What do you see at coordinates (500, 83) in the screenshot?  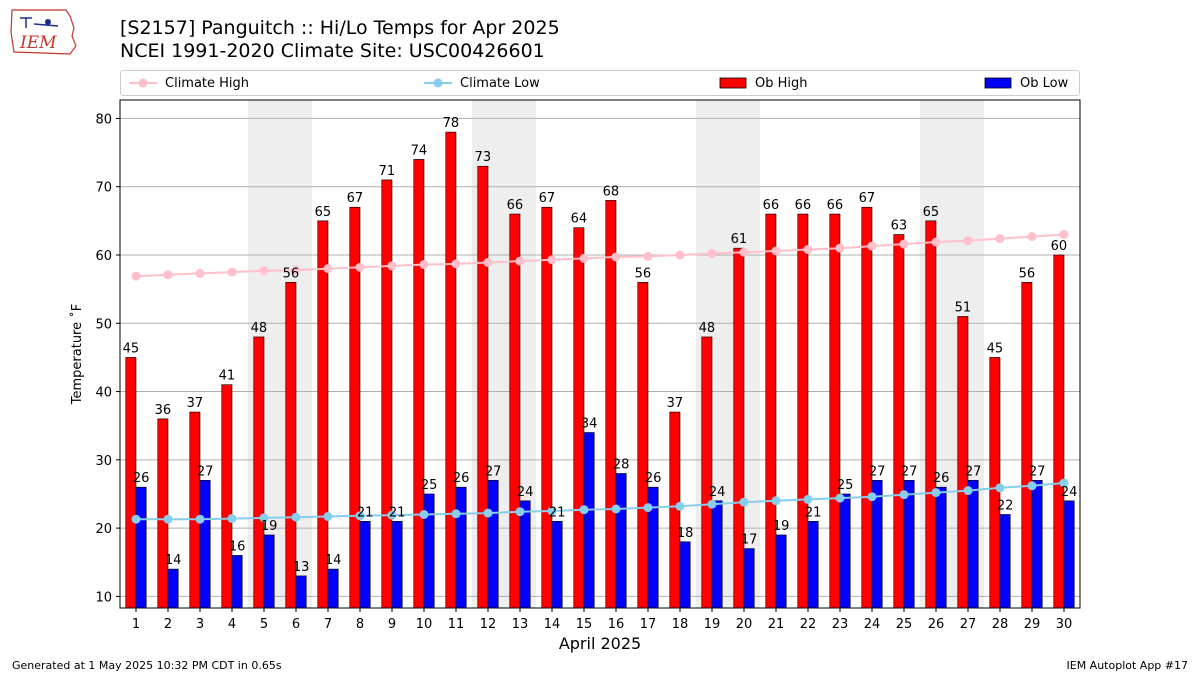 I see `legend-label-climate-low: Climate Low` at bounding box center [500, 83].